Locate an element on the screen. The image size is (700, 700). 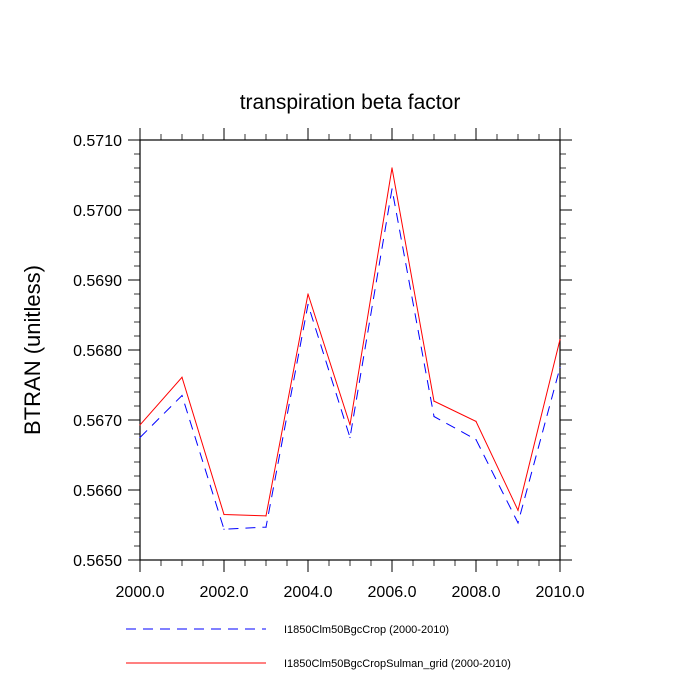
y-axis-label: BTRAN (unitless) is located at coordinates (32, 350).